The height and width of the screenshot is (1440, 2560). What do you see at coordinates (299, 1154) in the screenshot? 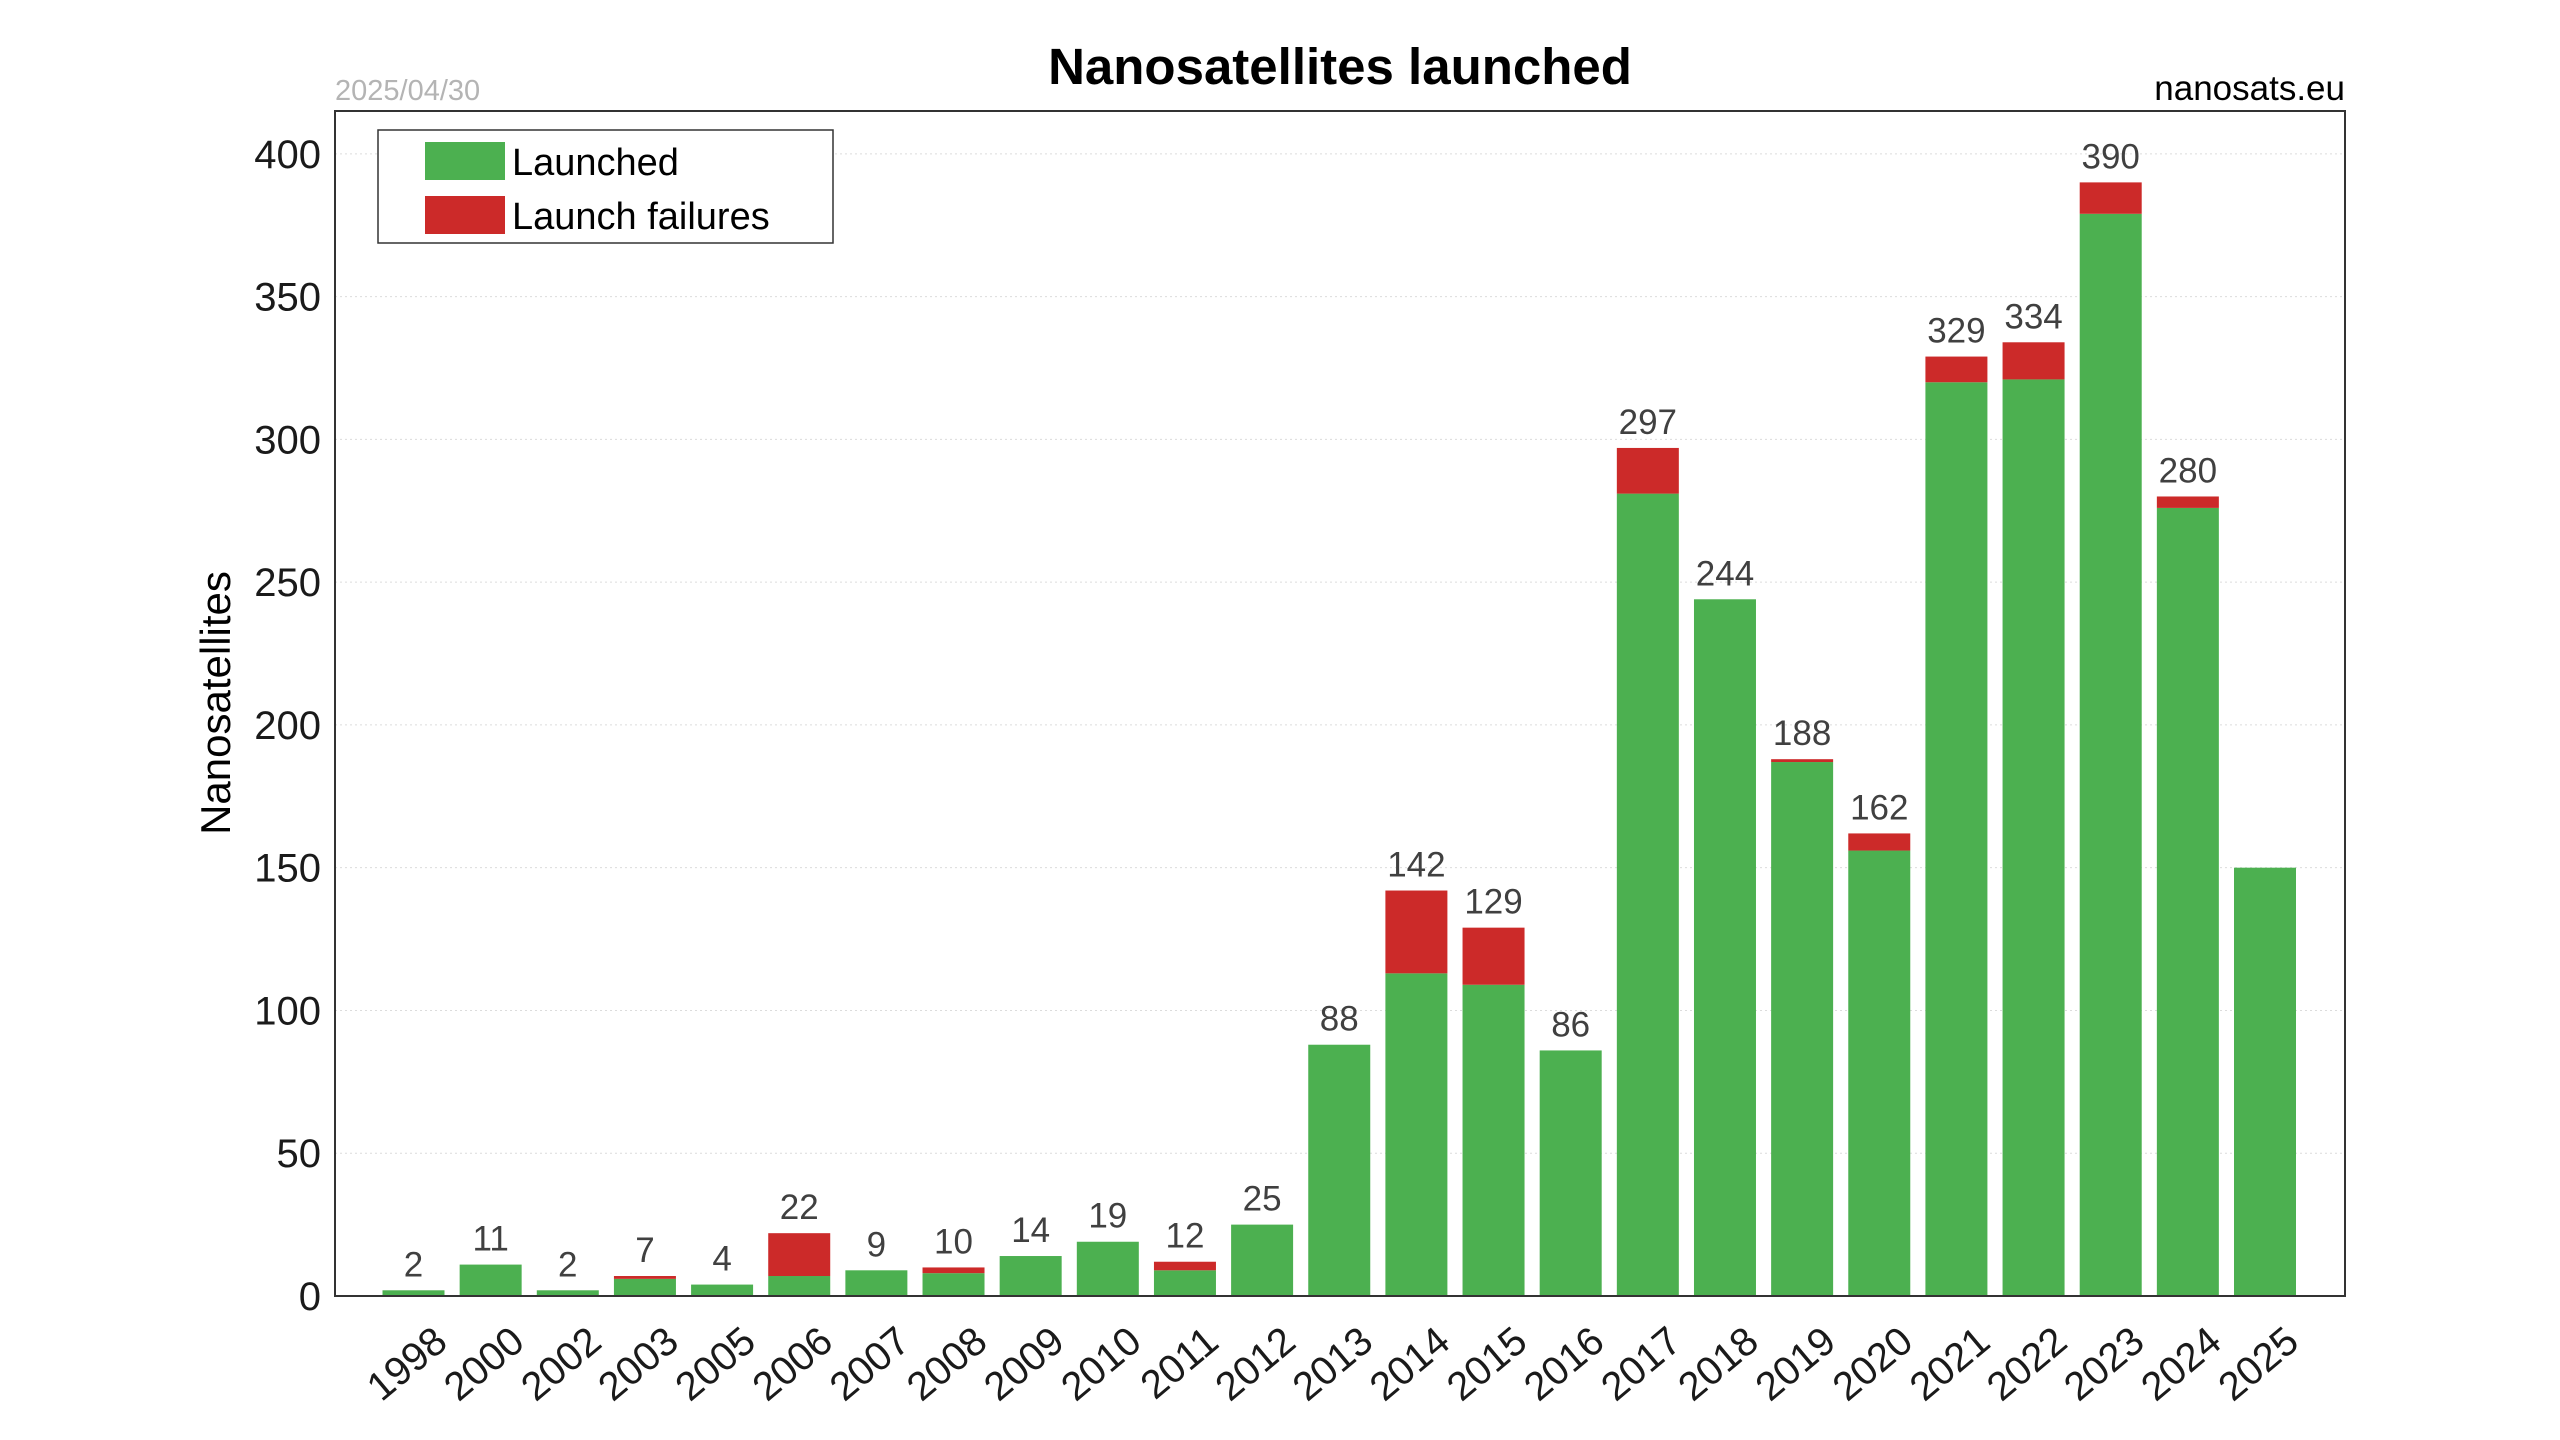
I see `y-tick-label: 50` at bounding box center [299, 1154].